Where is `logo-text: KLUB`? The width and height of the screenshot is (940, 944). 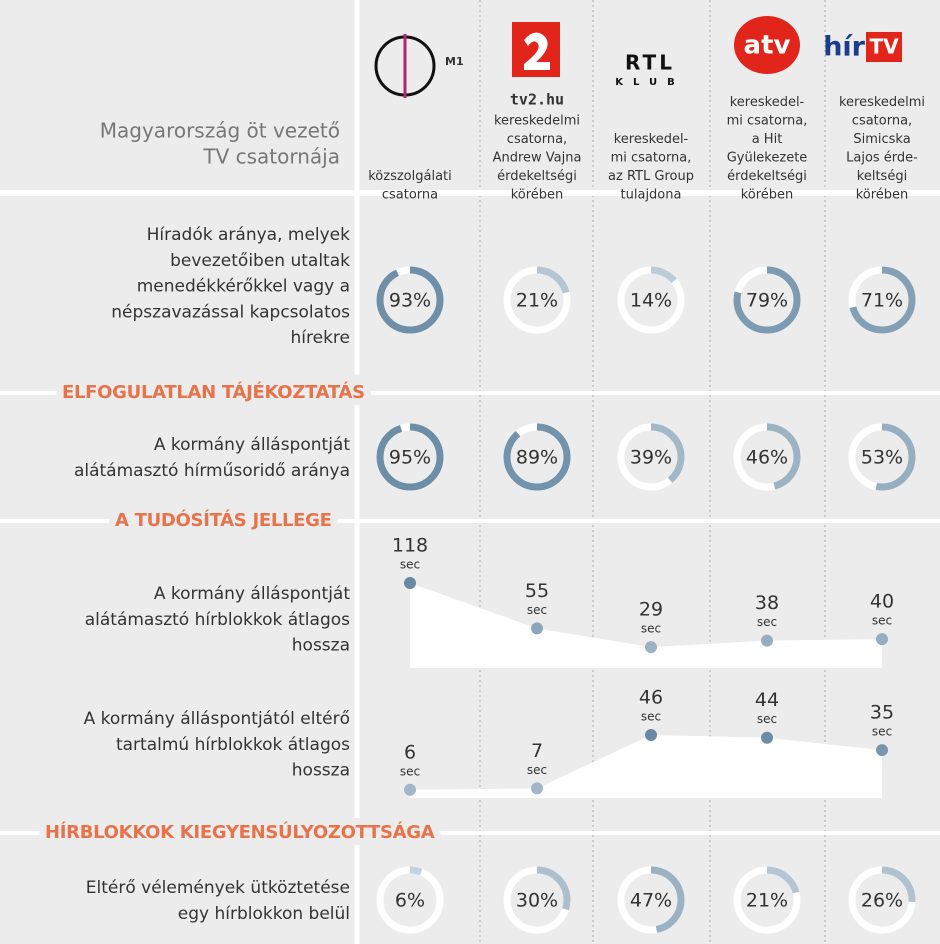
logo-text: KLUB is located at coordinates (650, 82).